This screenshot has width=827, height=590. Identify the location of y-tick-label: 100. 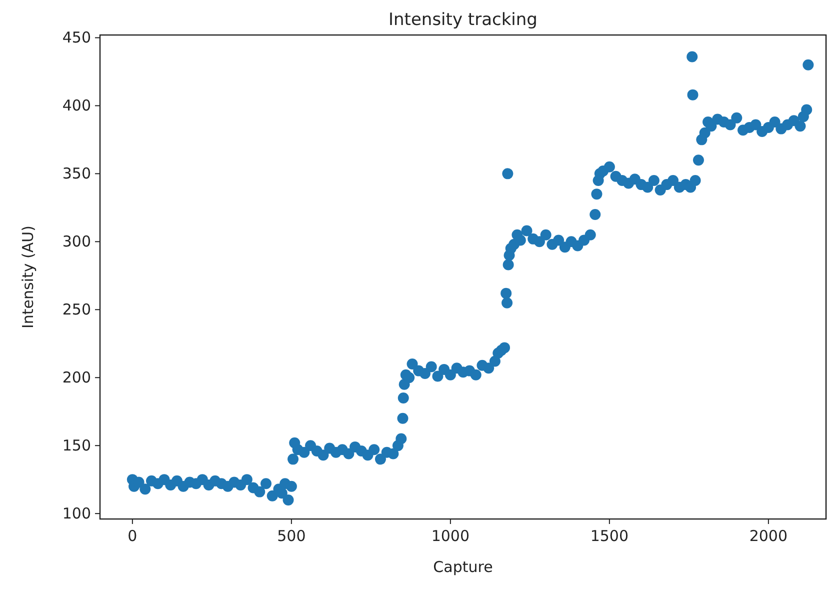
(76, 513).